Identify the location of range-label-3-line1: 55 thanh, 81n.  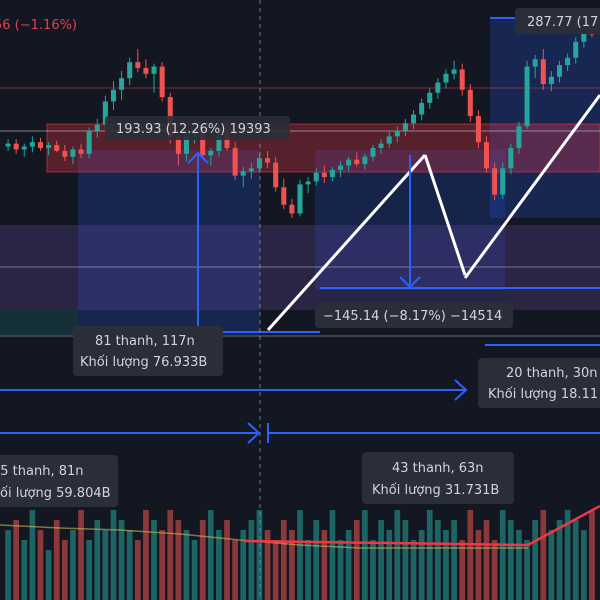
(42, 471).